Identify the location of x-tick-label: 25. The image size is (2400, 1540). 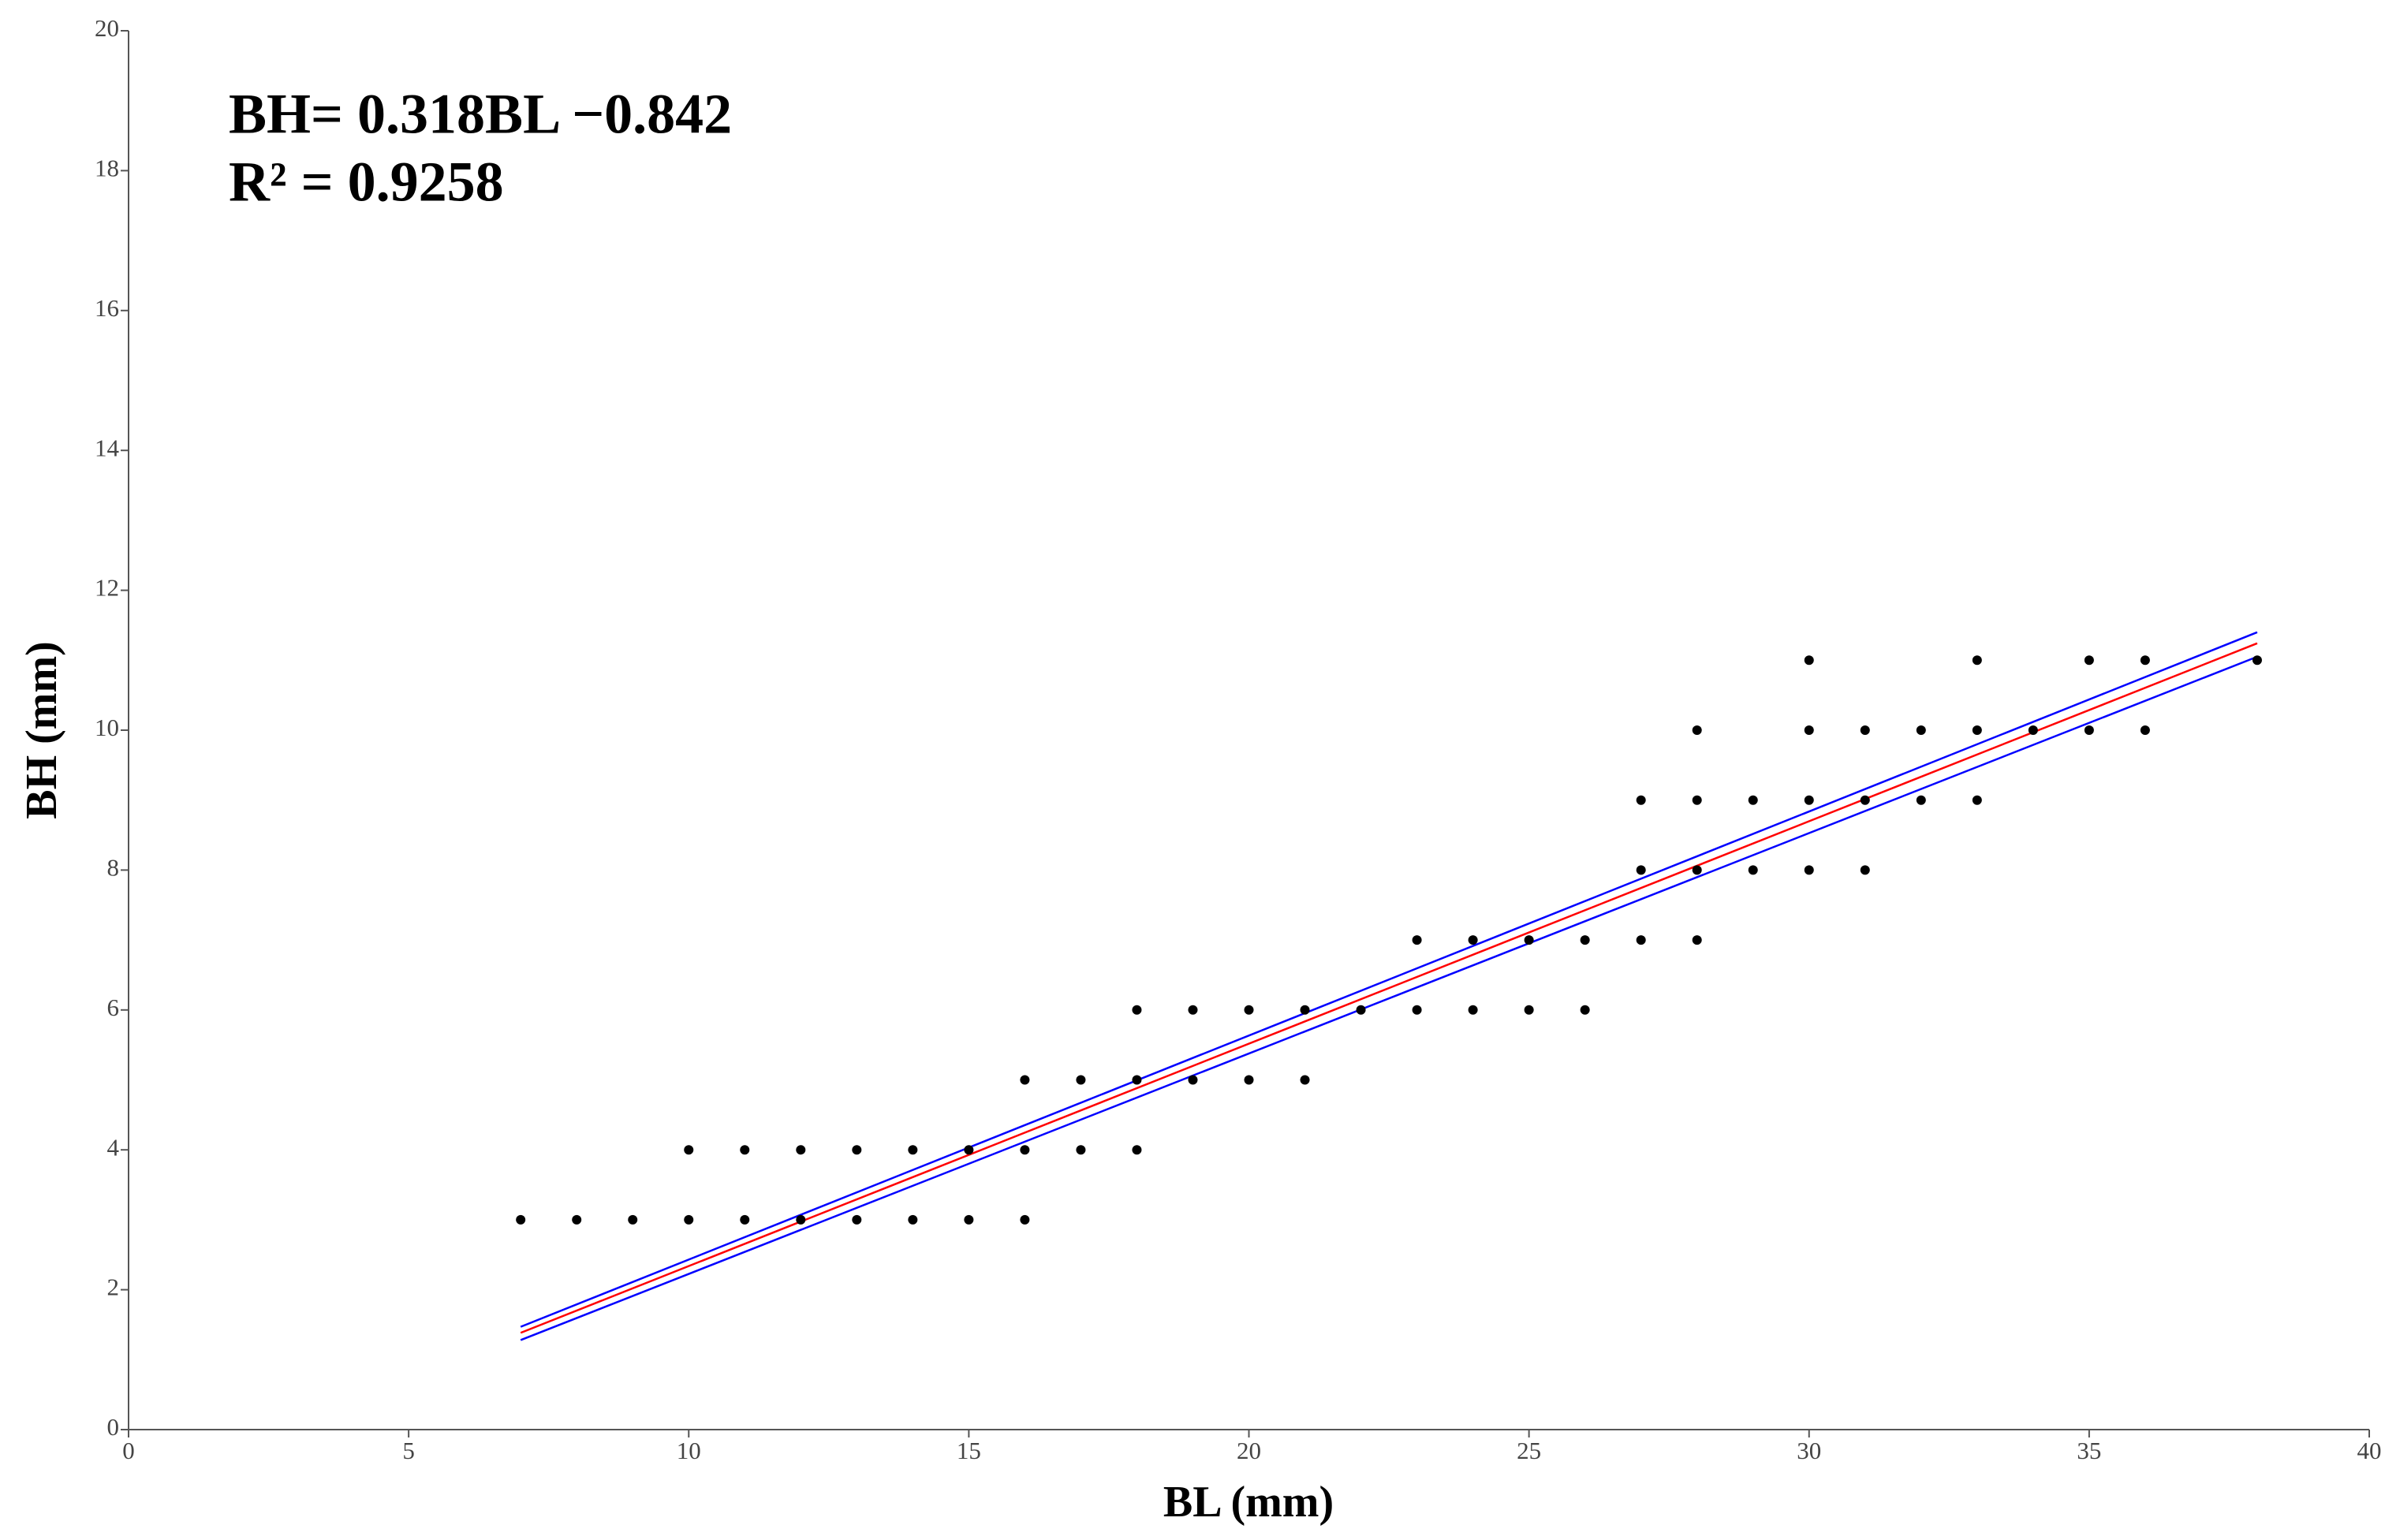
(1529, 1450).